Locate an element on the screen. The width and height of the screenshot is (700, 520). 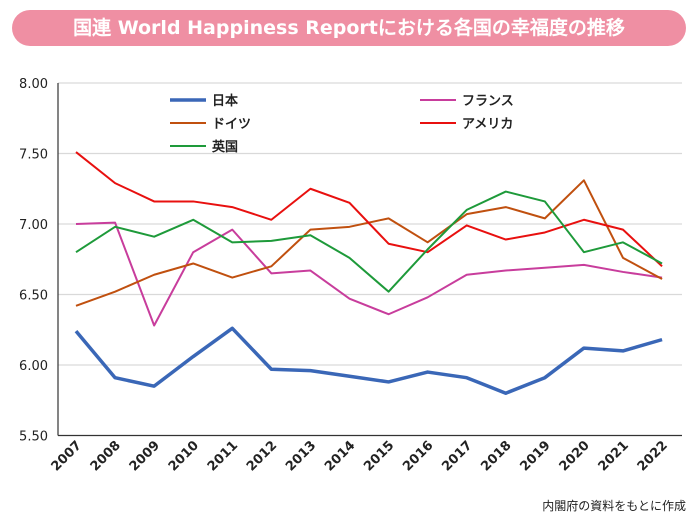
x-tick-label: 2015 is located at coordinates (379, 456).